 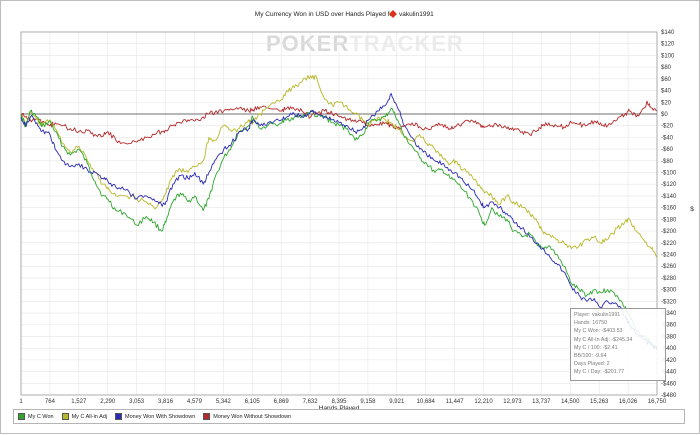 What do you see at coordinates (41, 416) in the screenshot?
I see `legend-label: My C Won` at bounding box center [41, 416].